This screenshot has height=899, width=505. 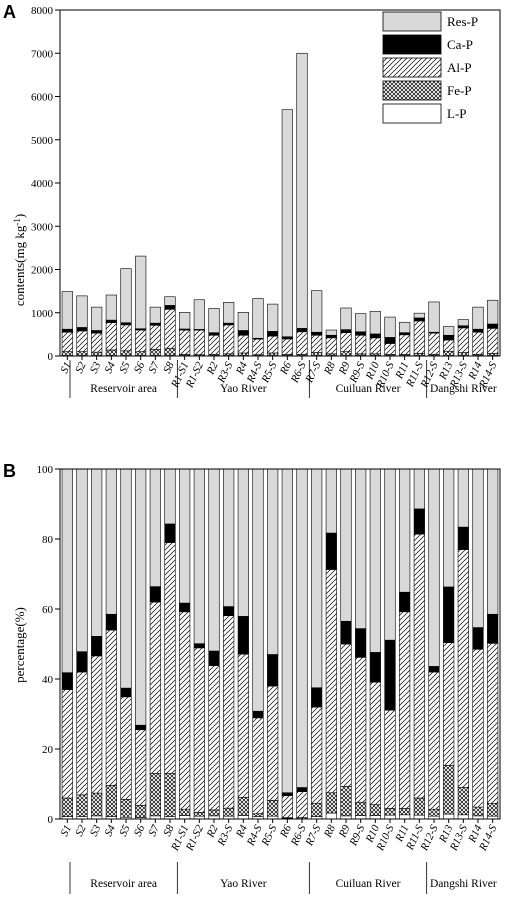 What do you see at coordinates (302, 628) in the screenshot?
I see `bar-b-r6-s-res-p` at bounding box center [302, 628].